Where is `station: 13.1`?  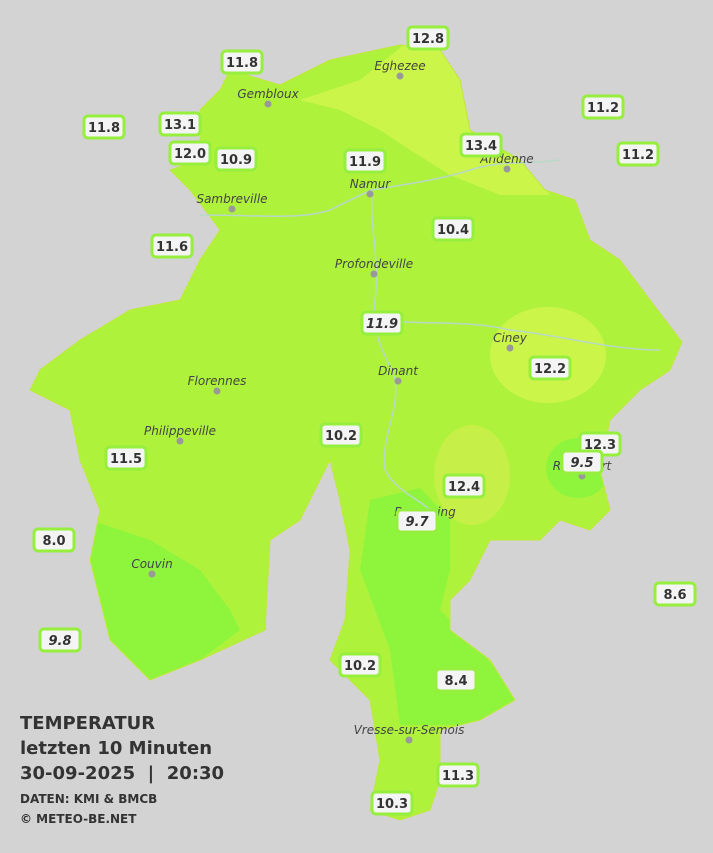 station: 13.1 is located at coordinates (180, 124).